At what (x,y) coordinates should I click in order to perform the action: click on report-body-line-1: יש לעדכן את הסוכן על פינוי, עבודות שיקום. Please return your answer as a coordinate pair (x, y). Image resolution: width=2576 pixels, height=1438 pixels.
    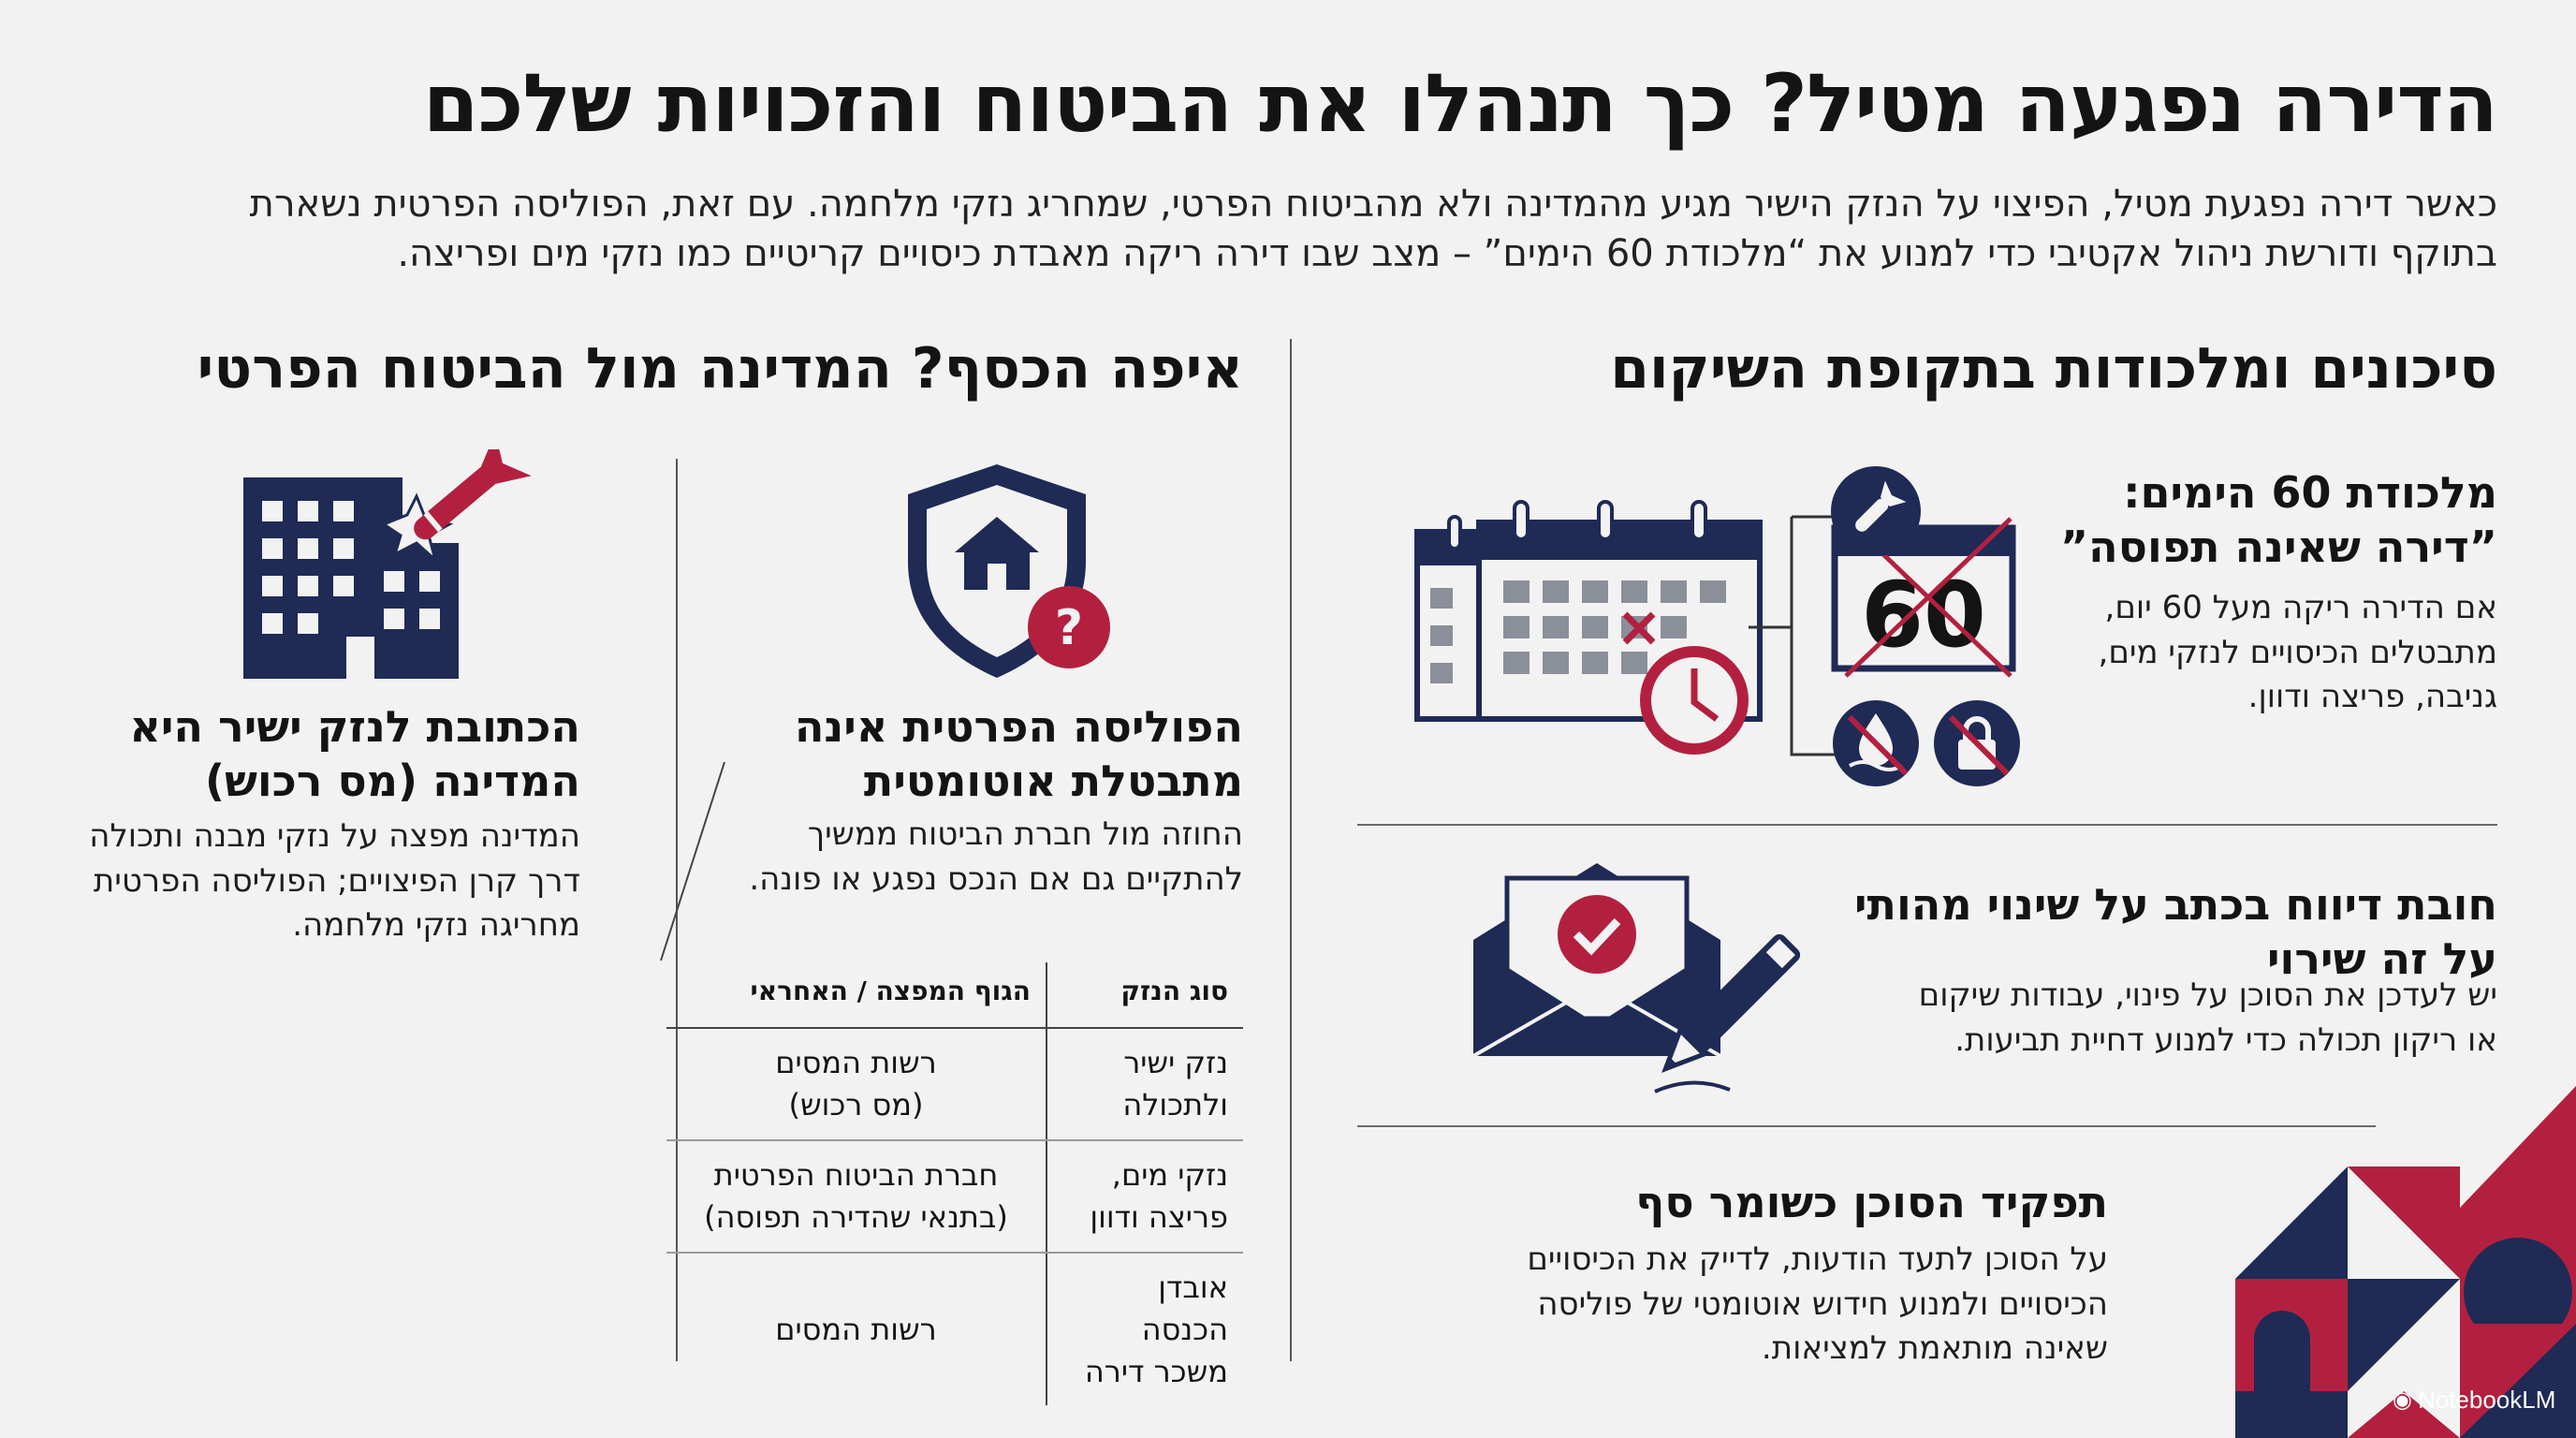
    Looking at the image, I should click on (2207, 995).